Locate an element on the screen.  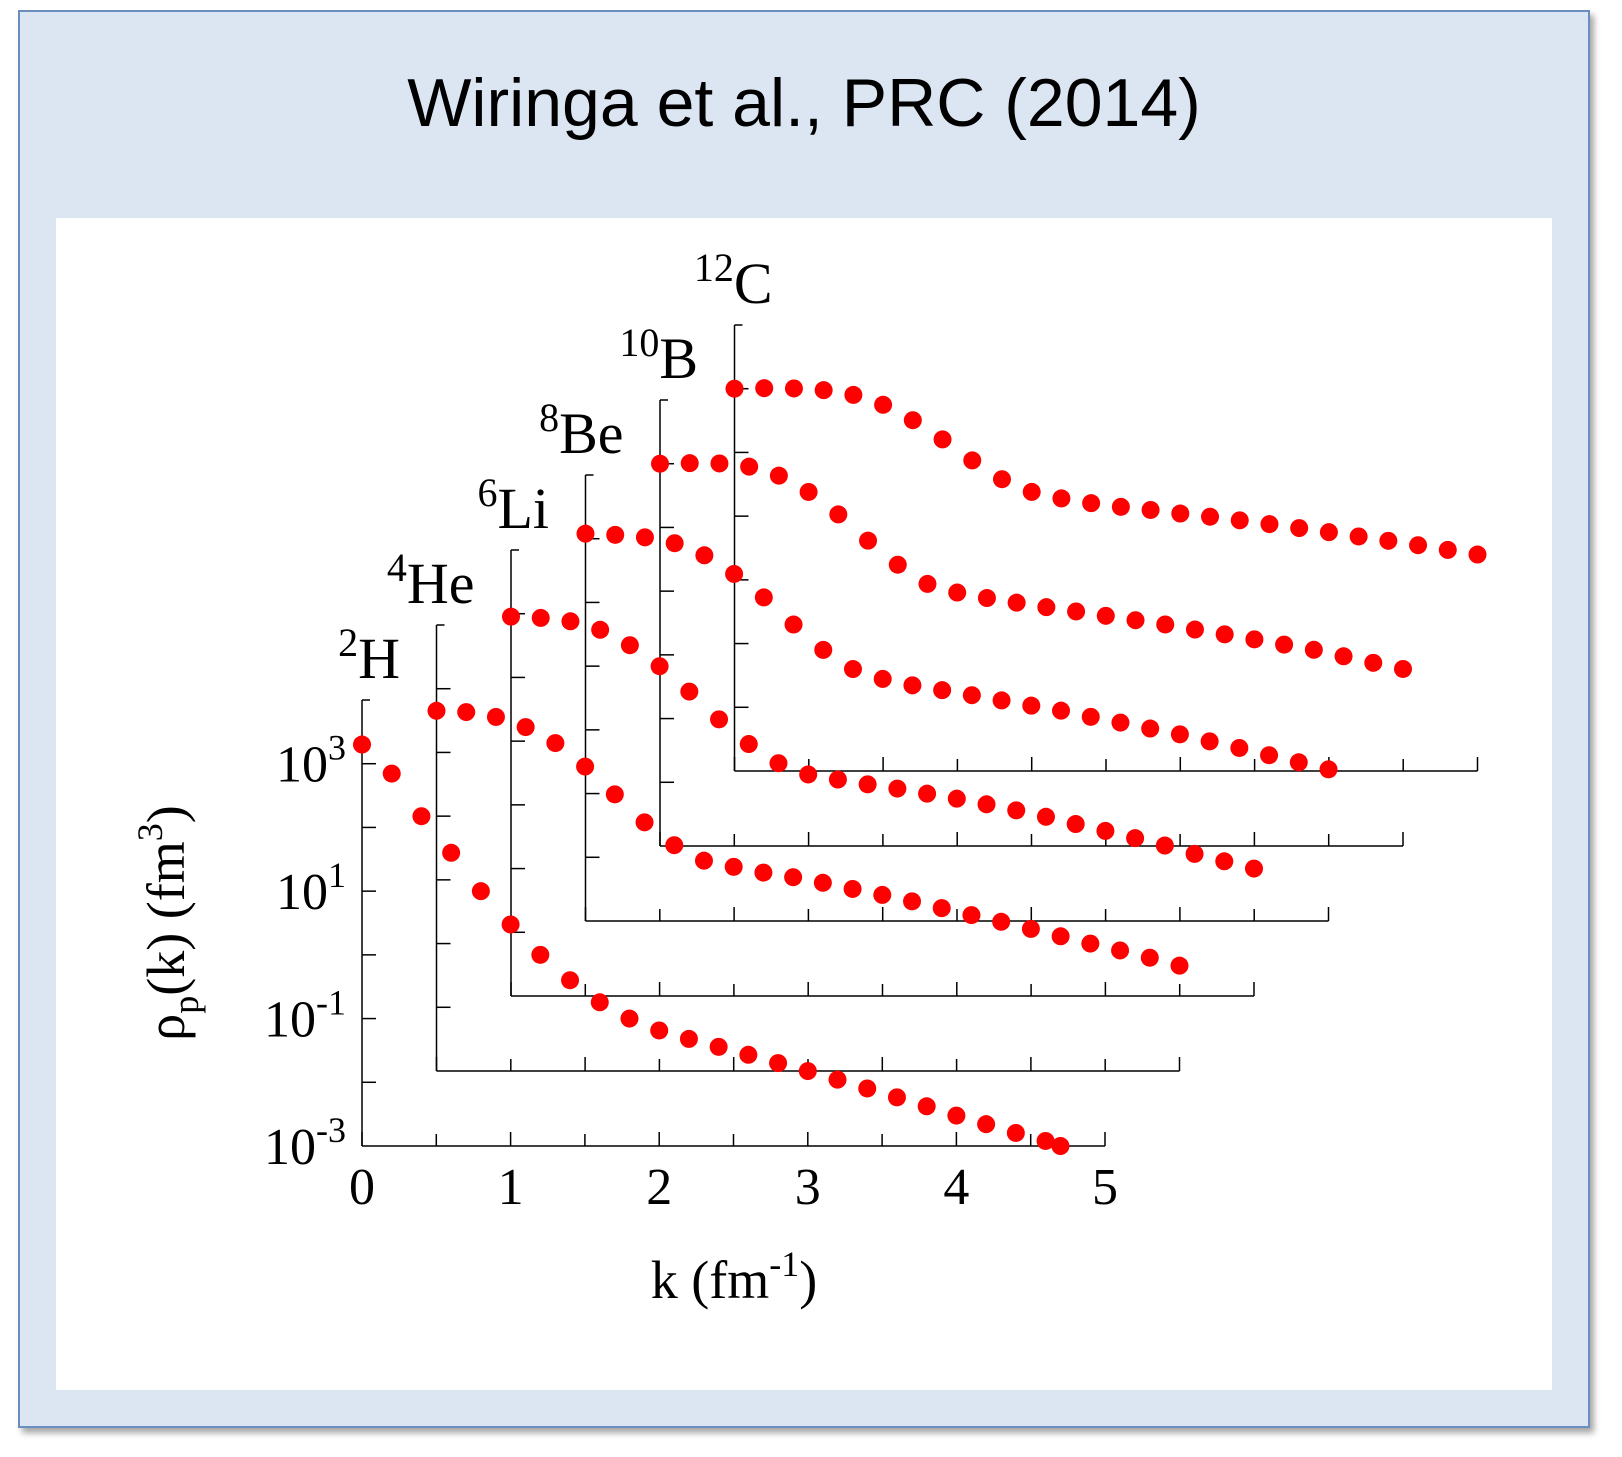
series-label-element: H is located at coordinates (379, 658).